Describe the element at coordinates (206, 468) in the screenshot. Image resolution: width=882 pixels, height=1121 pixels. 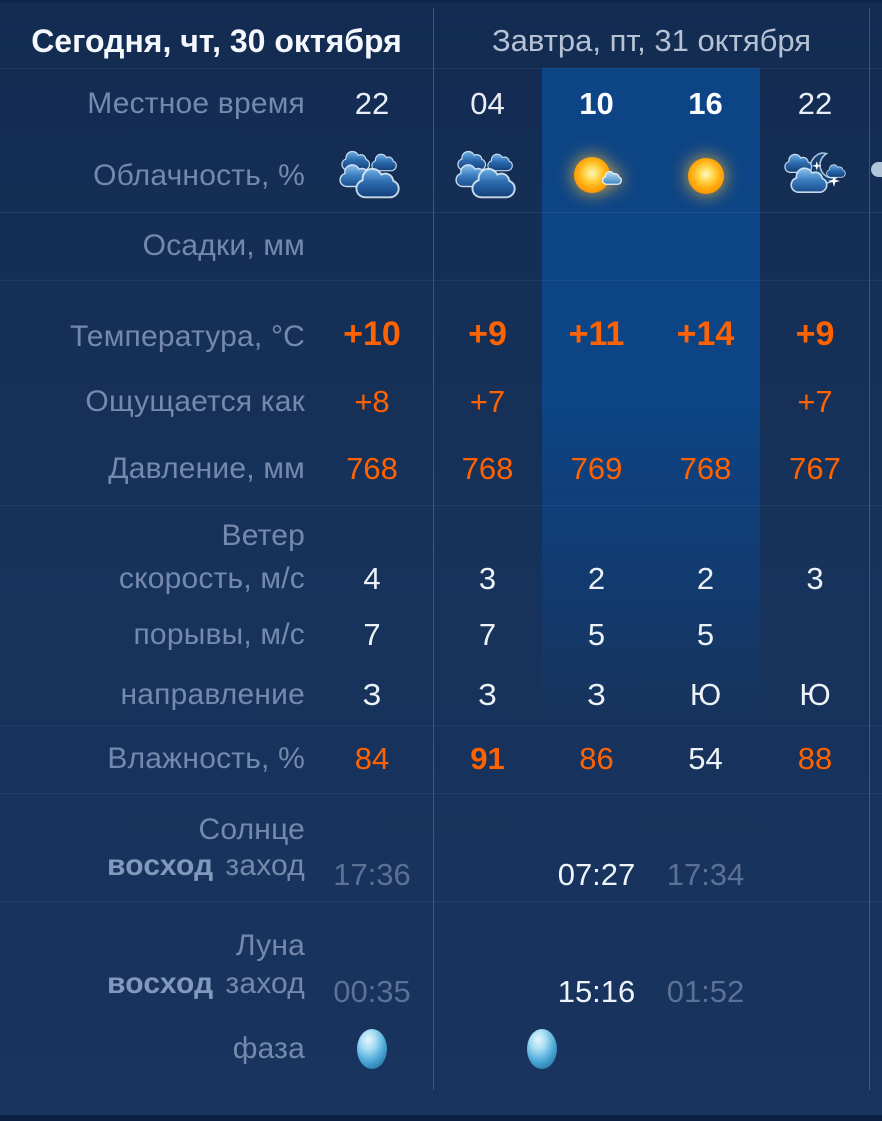
I see `pressure-label: Давление, мм` at that location.